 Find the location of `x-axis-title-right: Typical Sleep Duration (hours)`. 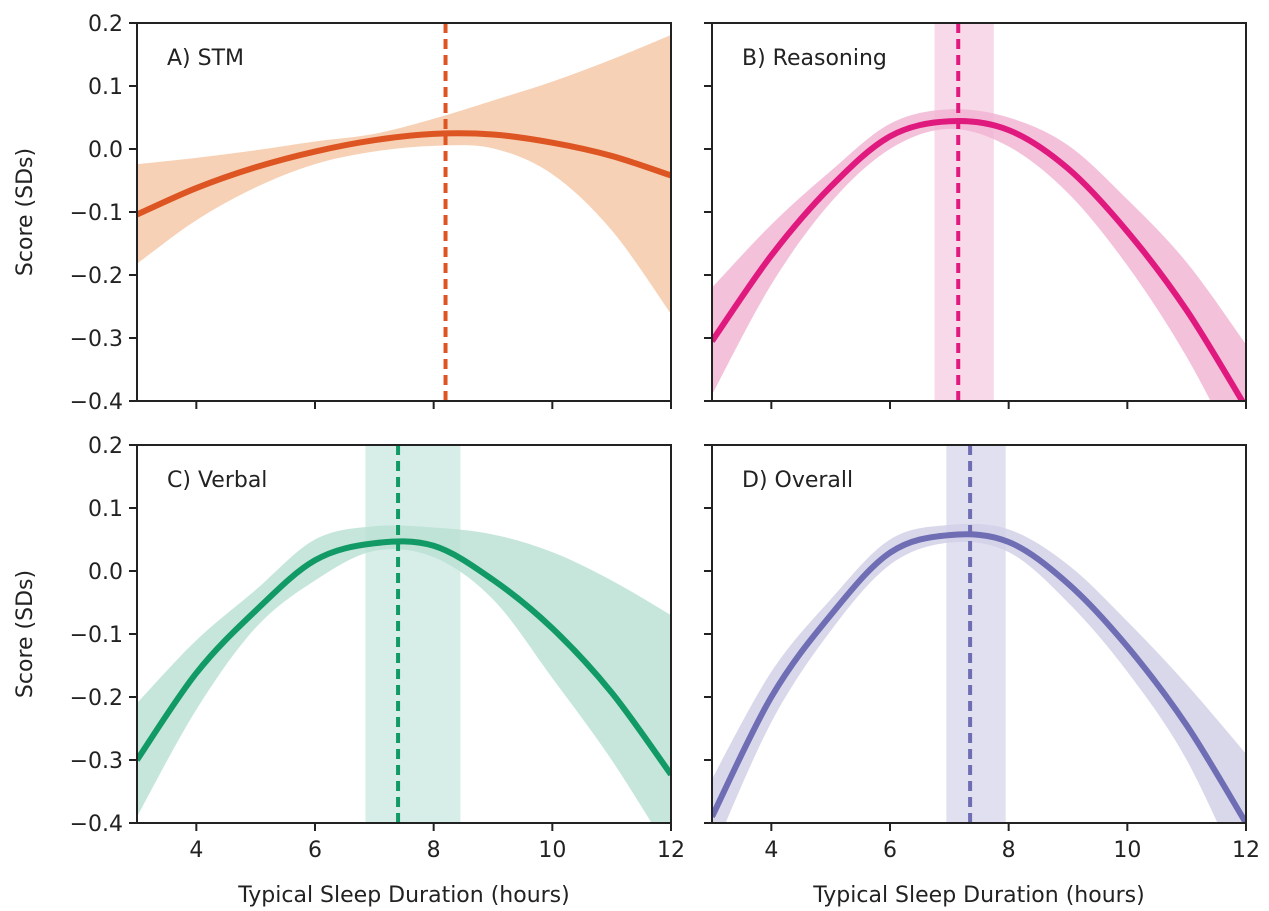

x-axis-title-right: Typical Sleep Duration (hours) is located at coordinates (978, 895).